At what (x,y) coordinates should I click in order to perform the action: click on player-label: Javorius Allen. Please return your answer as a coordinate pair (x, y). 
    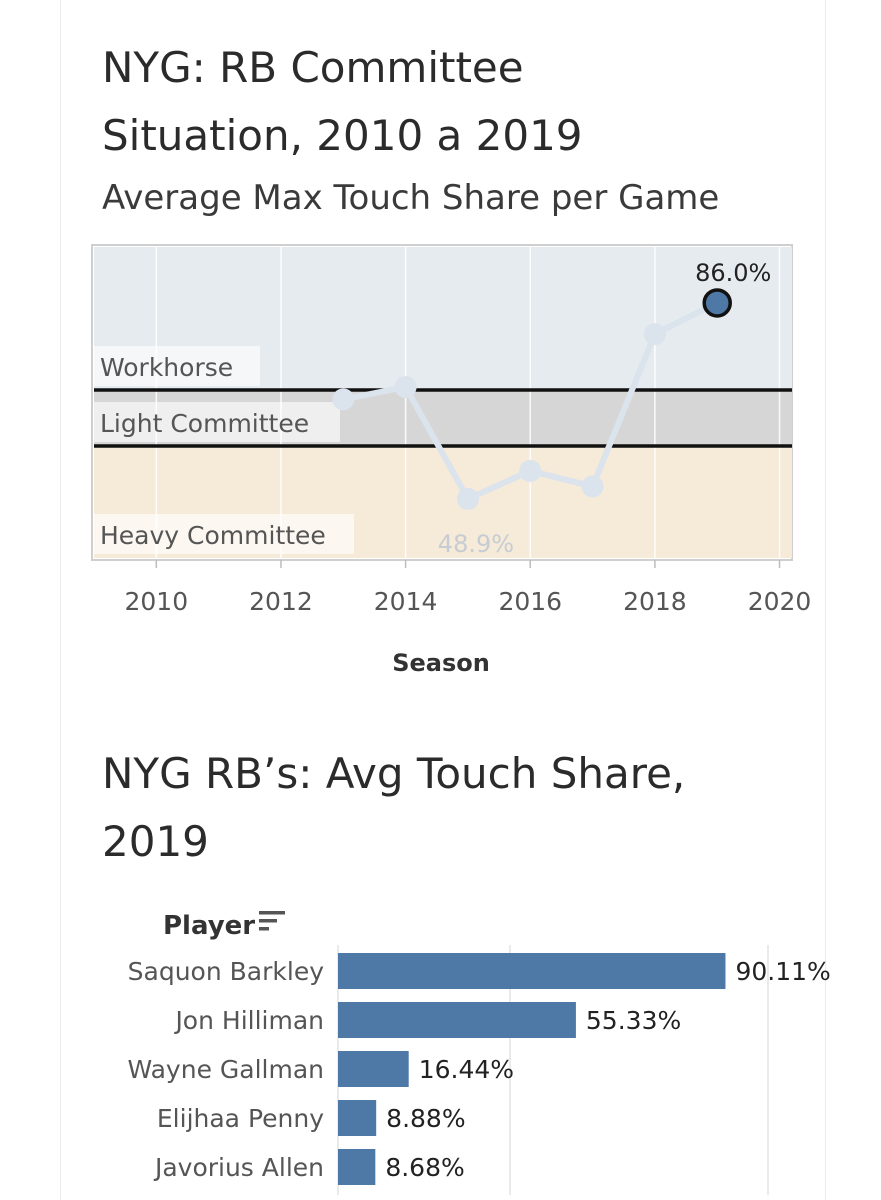
    Looking at the image, I should click on (238, 1167).